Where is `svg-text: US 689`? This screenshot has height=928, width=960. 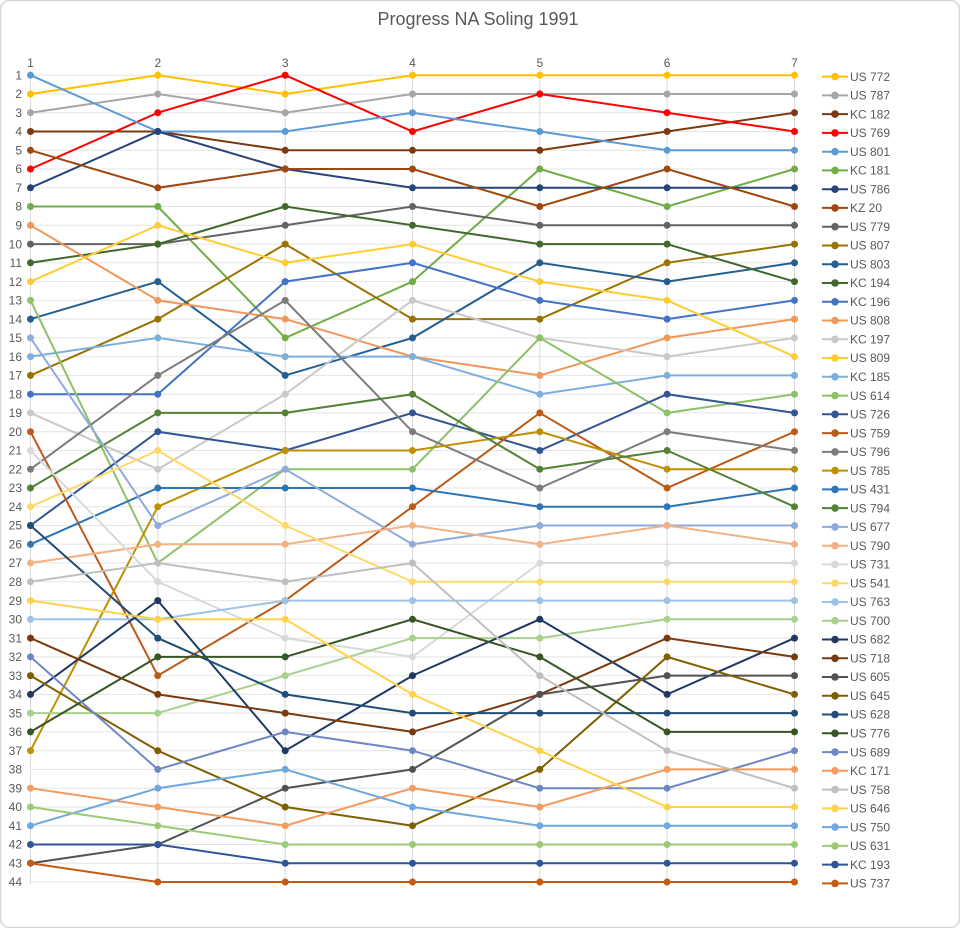
svg-text: US 689 is located at coordinates (870, 752).